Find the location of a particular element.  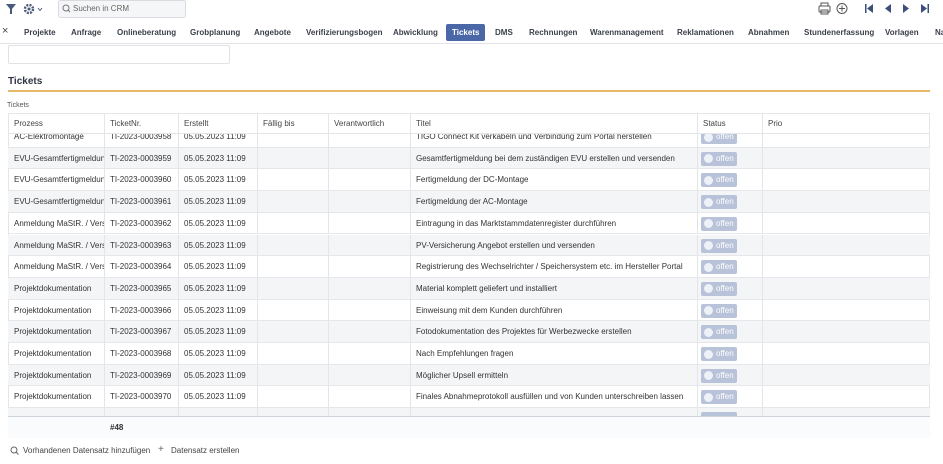

cell-titel: Fertigmeldung der AC-Montage is located at coordinates (472, 202).